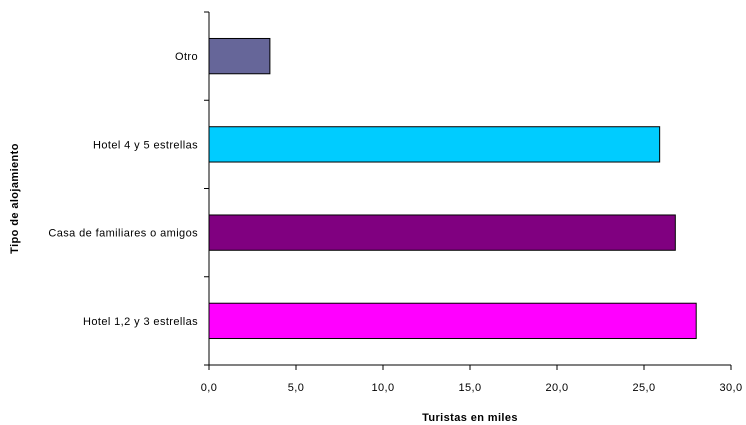 This screenshot has width=746, height=425. What do you see at coordinates (145, 145) in the screenshot?
I see `category-label: Hotel 4 y 5 estrellas` at bounding box center [145, 145].